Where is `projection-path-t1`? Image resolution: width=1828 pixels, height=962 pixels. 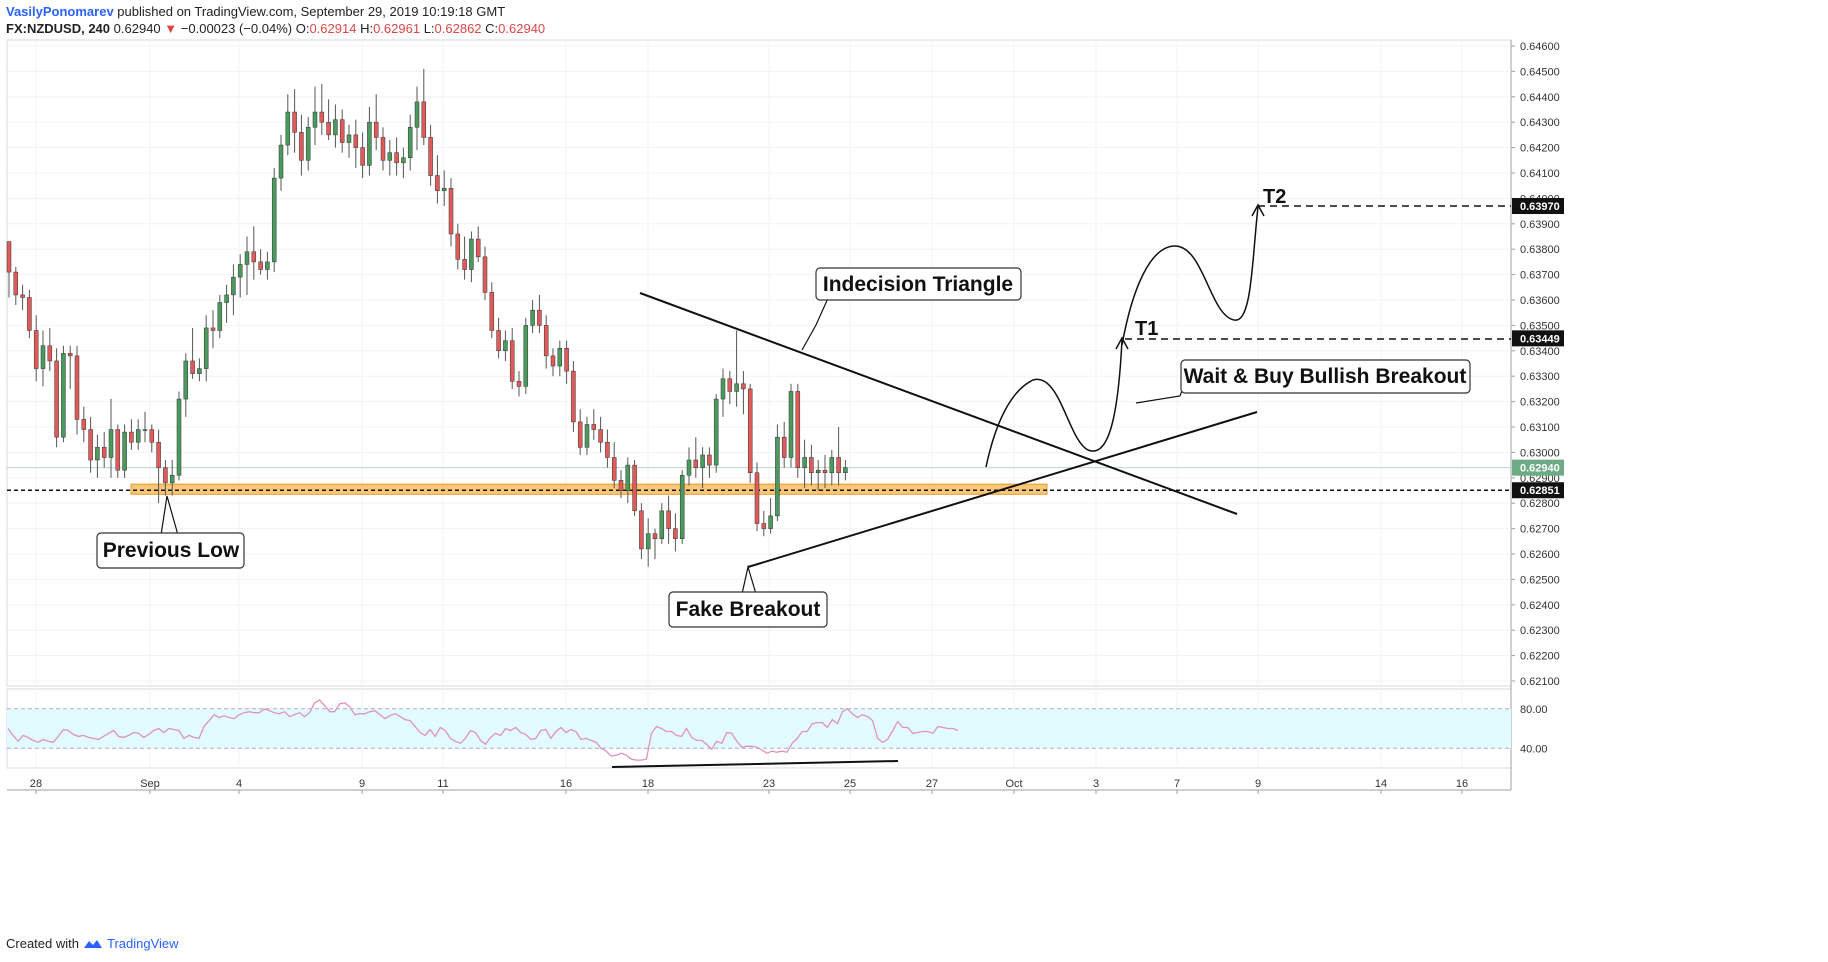
projection-path-t1 is located at coordinates (1054, 403).